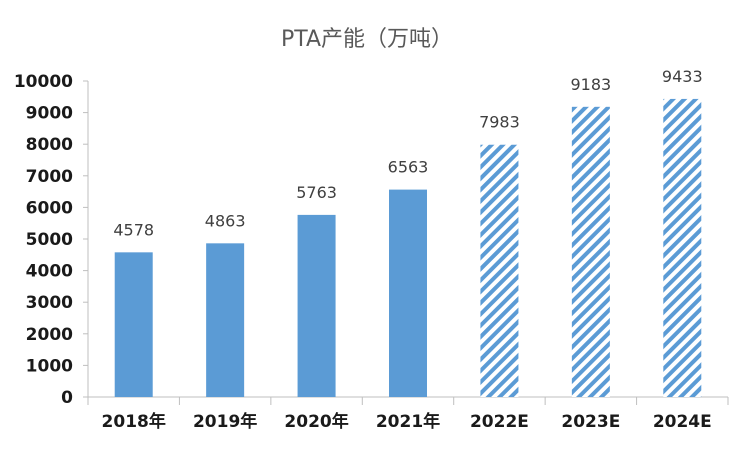 Image resolution: width=750 pixels, height=454 pixels. What do you see at coordinates (49, 145) in the screenshot?
I see `y-tick-label: 8000` at bounding box center [49, 145].